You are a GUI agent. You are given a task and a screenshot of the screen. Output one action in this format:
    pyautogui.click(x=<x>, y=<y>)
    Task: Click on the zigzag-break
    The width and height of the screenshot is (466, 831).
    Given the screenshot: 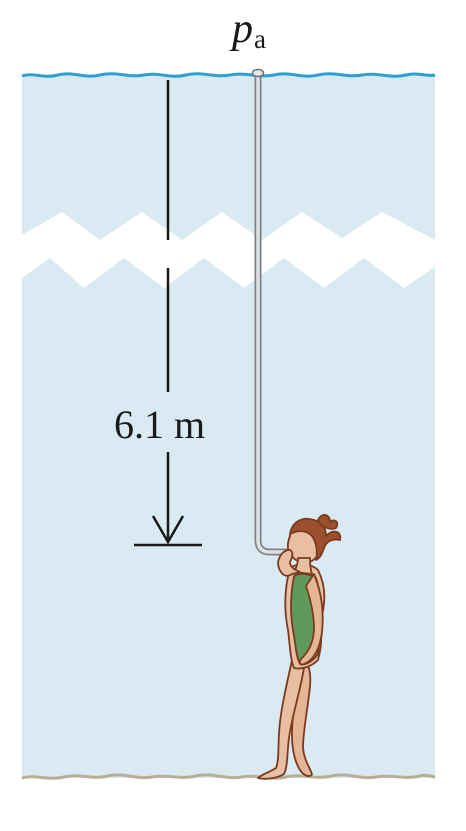 What is the action you would take?
    pyautogui.click(x=228, y=250)
    